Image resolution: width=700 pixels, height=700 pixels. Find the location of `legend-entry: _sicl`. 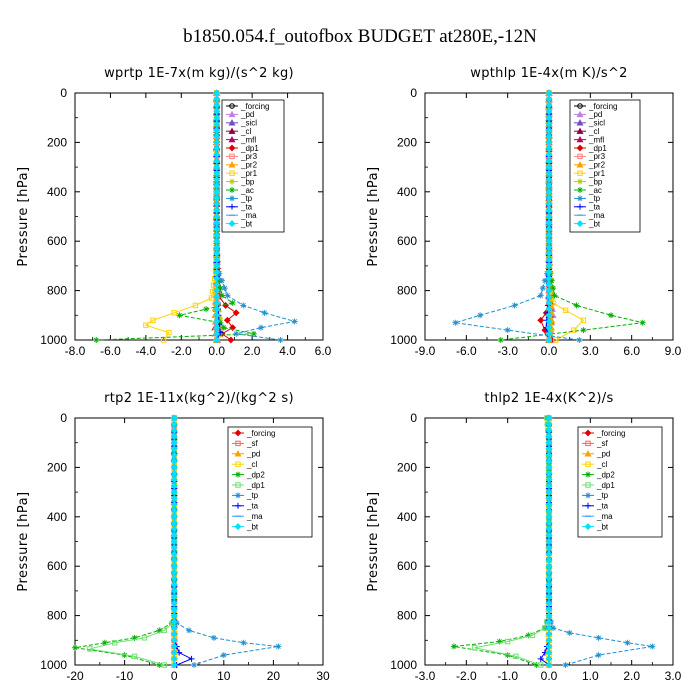

legend-entry: _sicl is located at coordinates (248, 123).